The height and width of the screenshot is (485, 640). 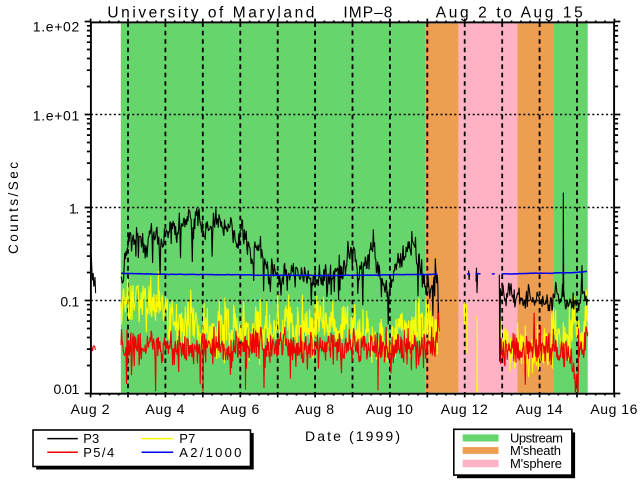 I want to click on svg-text: Aug 14, so click(x=539, y=409).